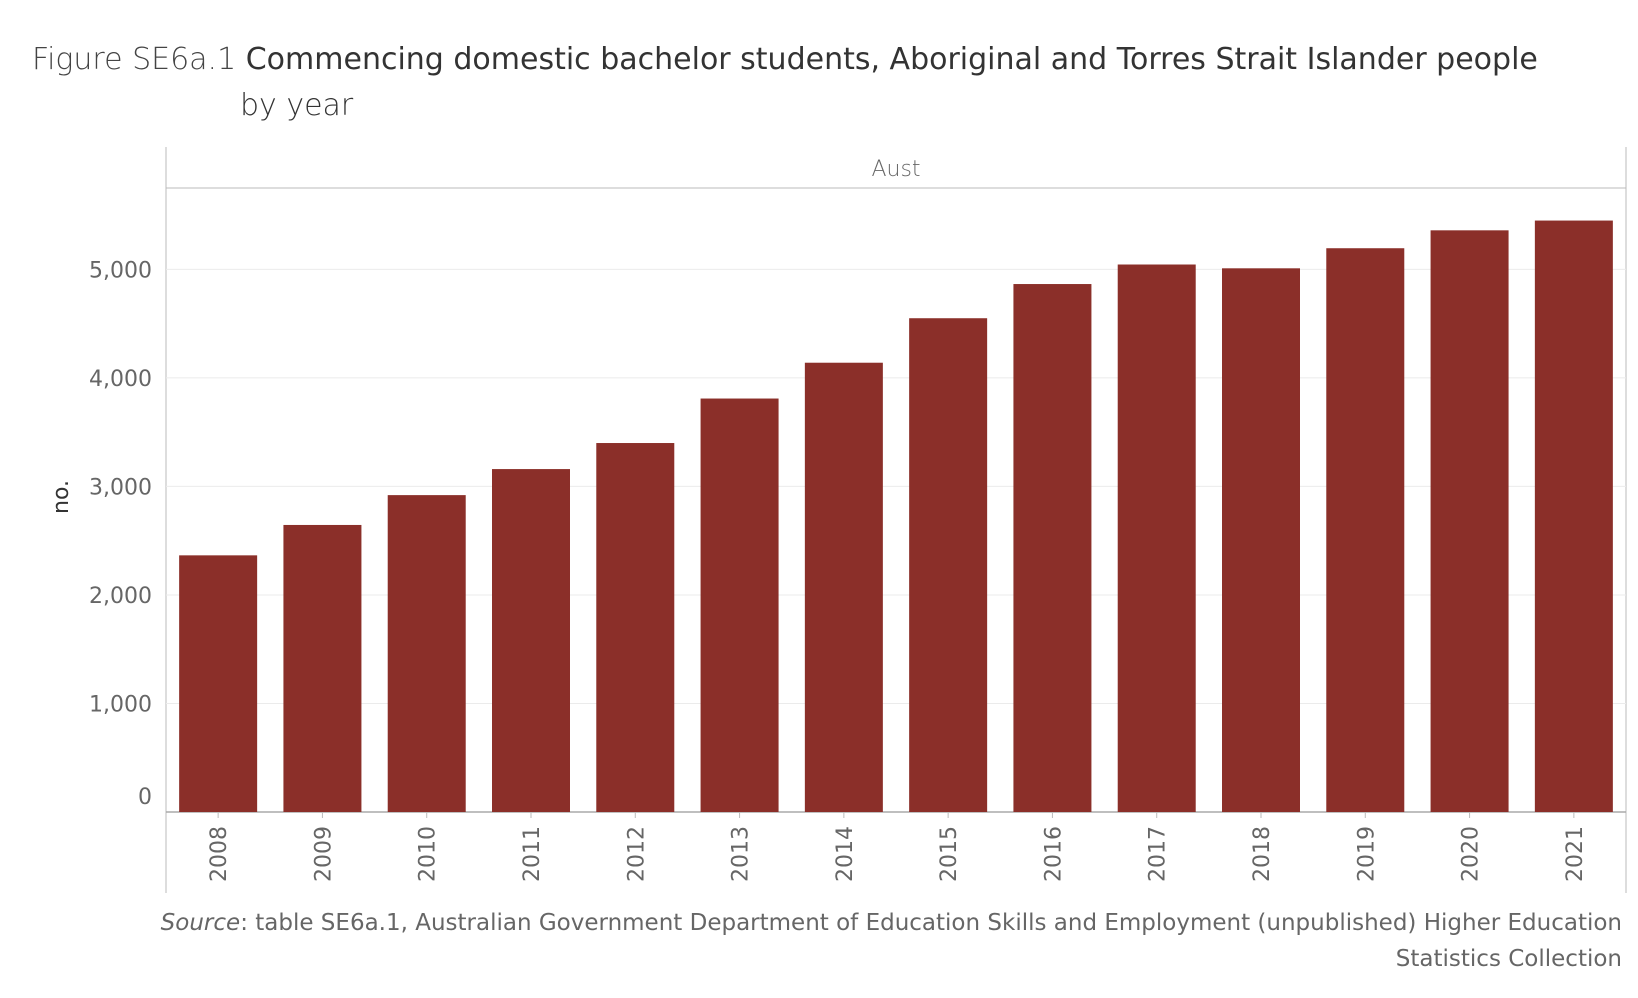  I want to click on figure-number: Figure SE6a.1, so click(134, 59).